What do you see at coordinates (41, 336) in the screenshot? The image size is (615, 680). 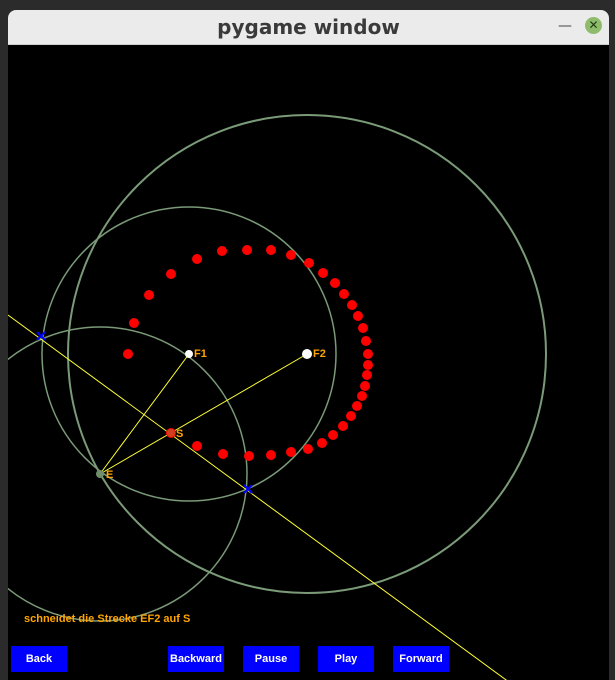 I see `intersection-marker-top` at bounding box center [41, 336].